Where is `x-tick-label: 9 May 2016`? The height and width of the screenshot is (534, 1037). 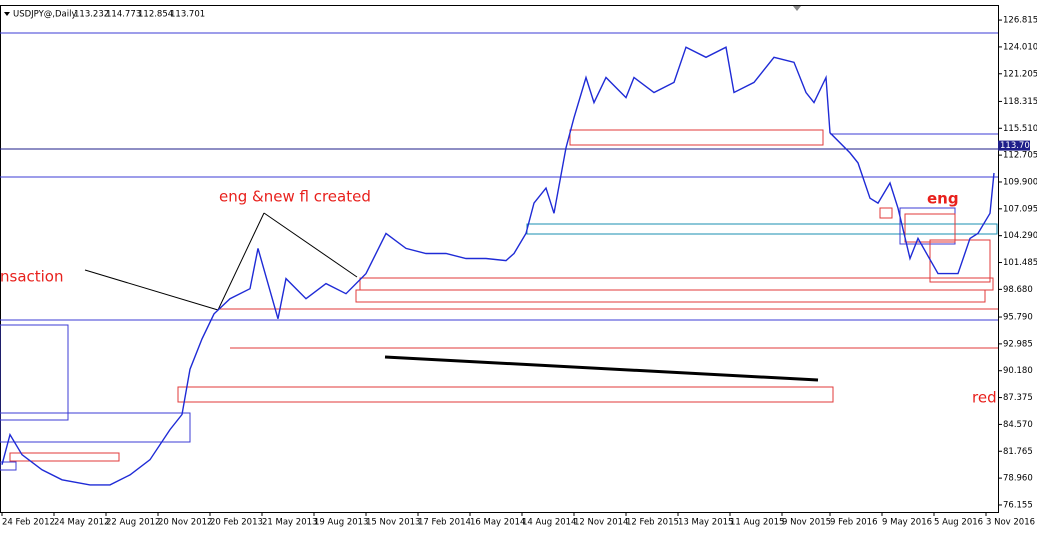
x-tick-label: 9 May 2016 is located at coordinates (907, 523).